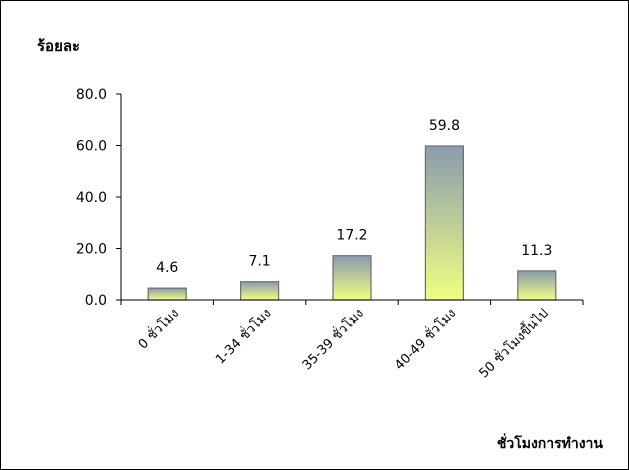  What do you see at coordinates (351, 236) in the screenshot?
I see `data-label: 17.2` at bounding box center [351, 236].